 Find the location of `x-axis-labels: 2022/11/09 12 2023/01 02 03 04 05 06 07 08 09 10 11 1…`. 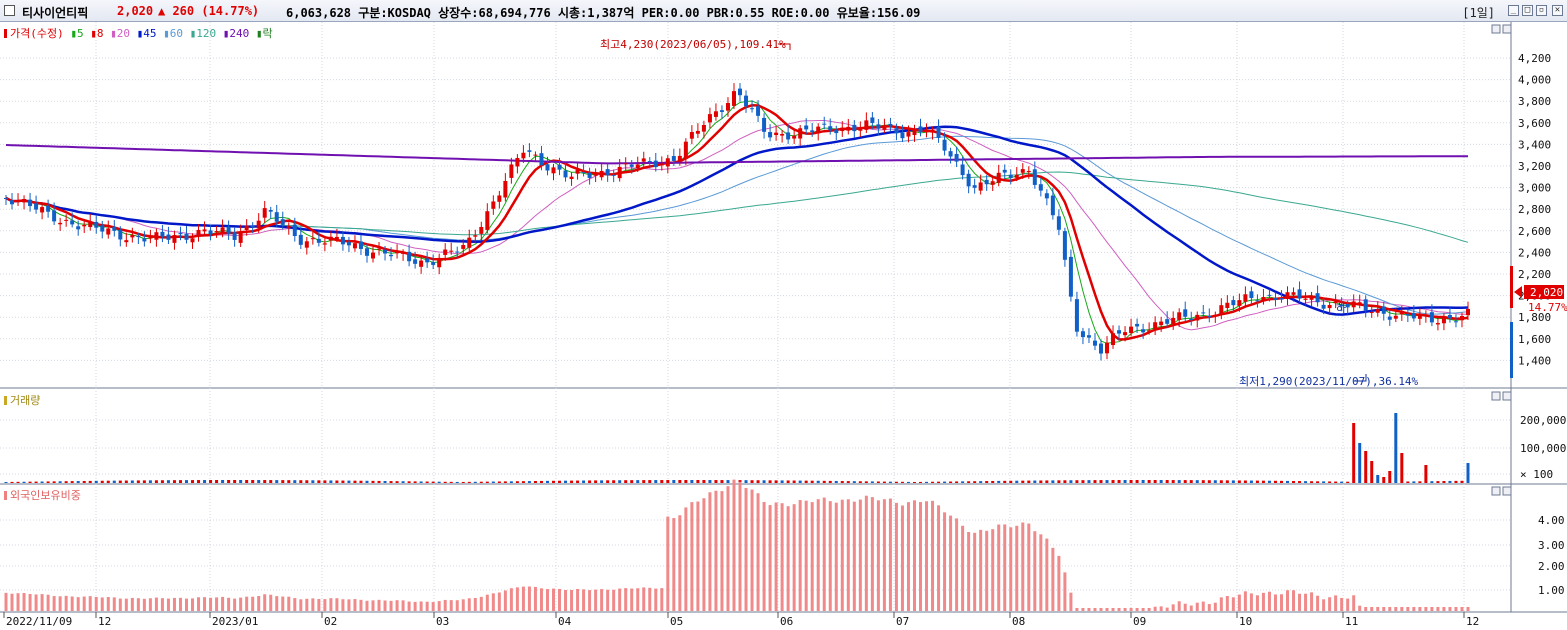

x-axis-labels: 2022/11/09 12 2023/01 02 03 04 05 06 07 08 09 10 11 1… is located at coordinates (741, 620).